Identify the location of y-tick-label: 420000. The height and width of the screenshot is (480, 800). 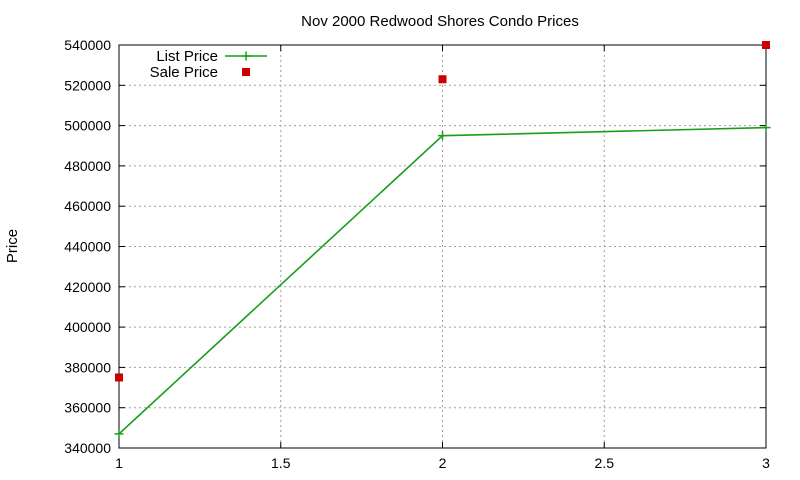
(87, 287).